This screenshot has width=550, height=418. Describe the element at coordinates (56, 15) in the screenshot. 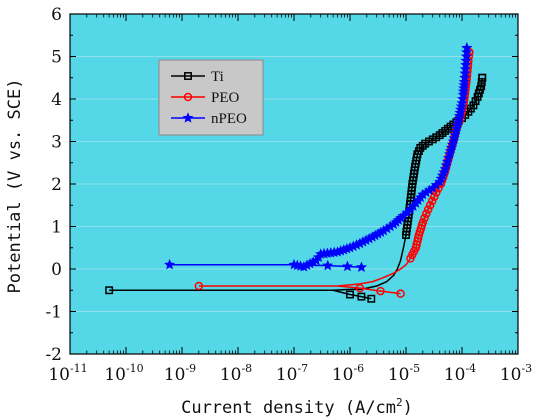

I see `y-tick-label: 6` at that location.